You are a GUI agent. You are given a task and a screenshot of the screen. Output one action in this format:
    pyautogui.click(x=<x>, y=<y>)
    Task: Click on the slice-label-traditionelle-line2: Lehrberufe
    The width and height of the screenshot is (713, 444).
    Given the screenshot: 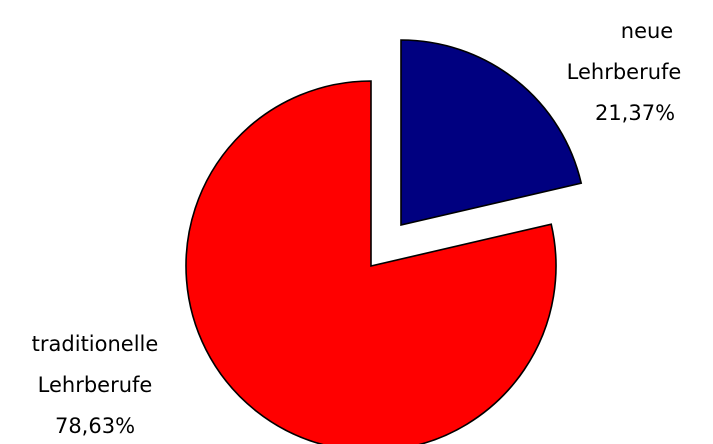 What is the action you would take?
    pyautogui.click(x=95, y=385)
    